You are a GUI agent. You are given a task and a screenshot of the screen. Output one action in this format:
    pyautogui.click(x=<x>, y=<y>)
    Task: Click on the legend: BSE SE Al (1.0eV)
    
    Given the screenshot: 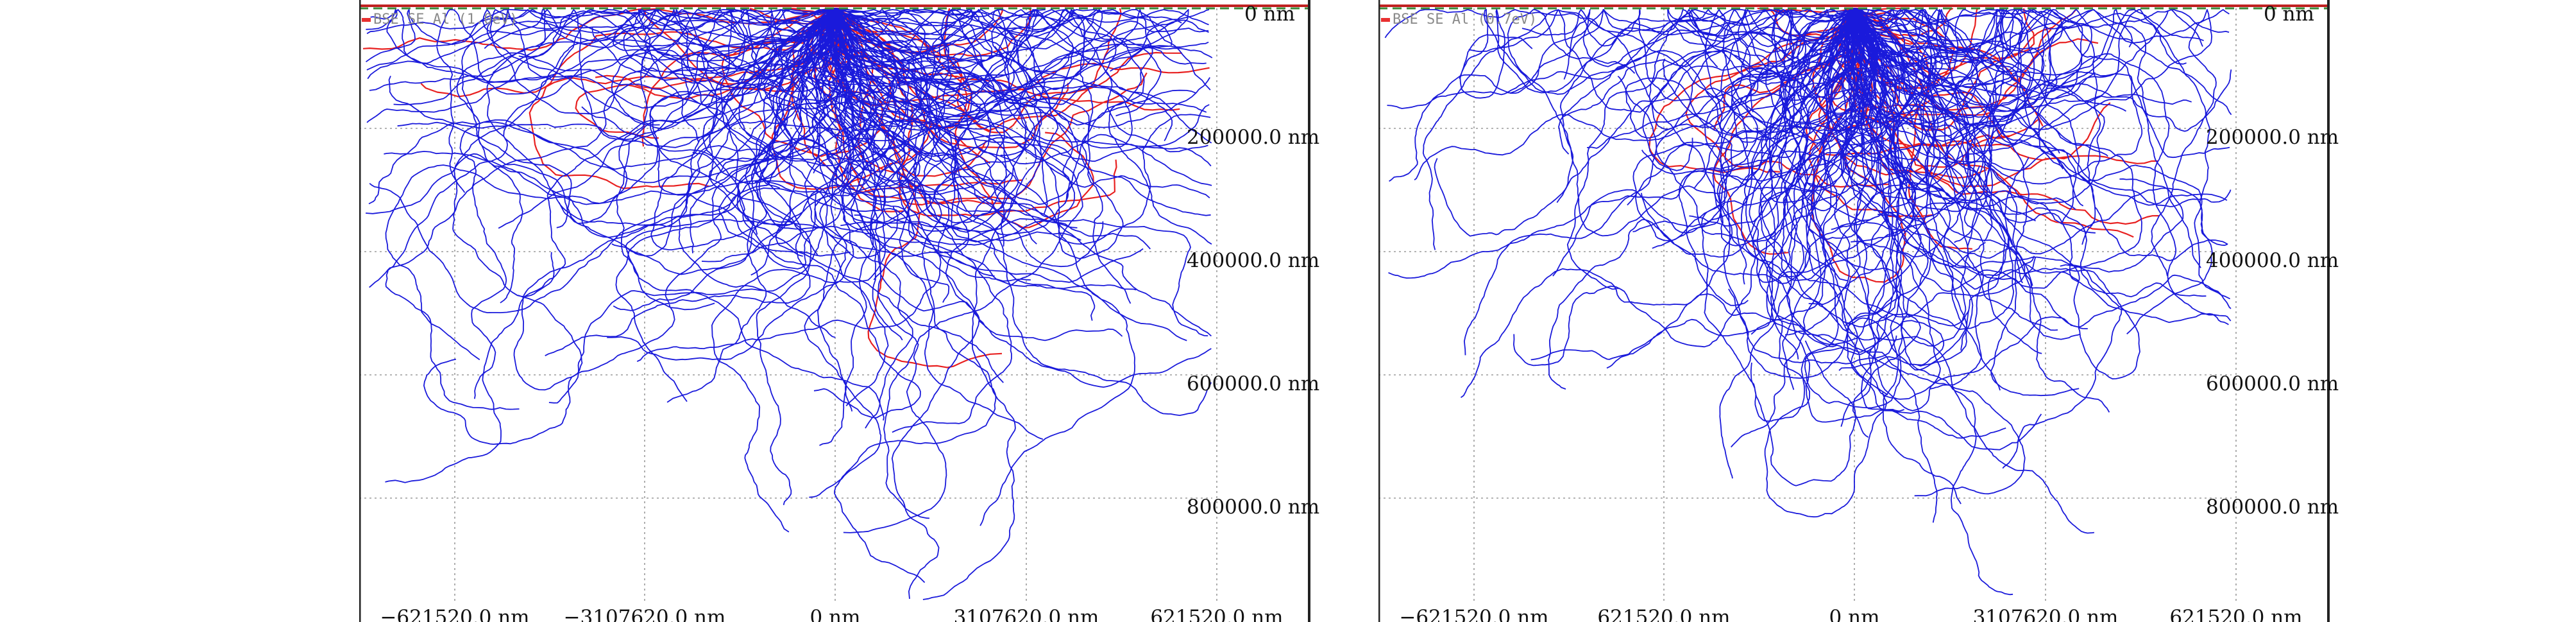 What is the action you would take?
    pyautogui.click(x=440, y=20)
    